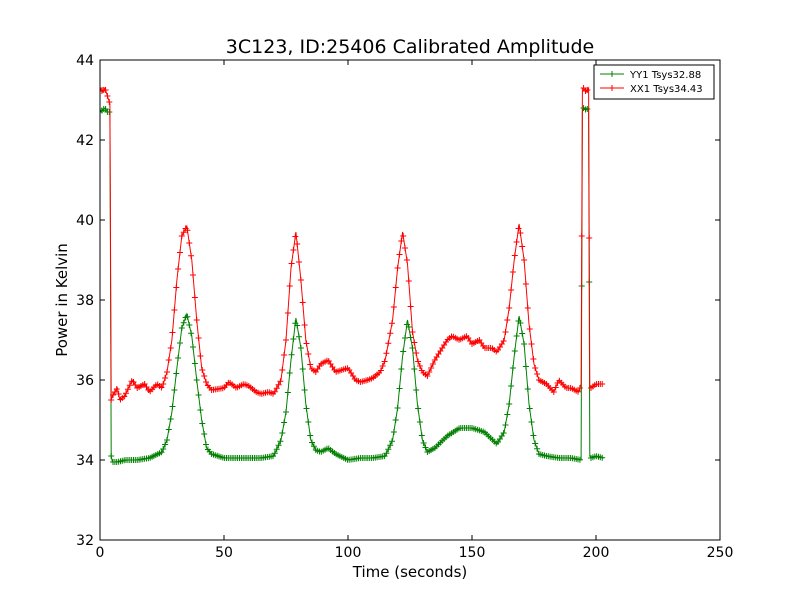 The height and width of the screenshot is (600, 800). What do you see at coordinates (472, 553) in the screenshot?
I see `x-tick-label: 150` at bounding box center [472, 553].